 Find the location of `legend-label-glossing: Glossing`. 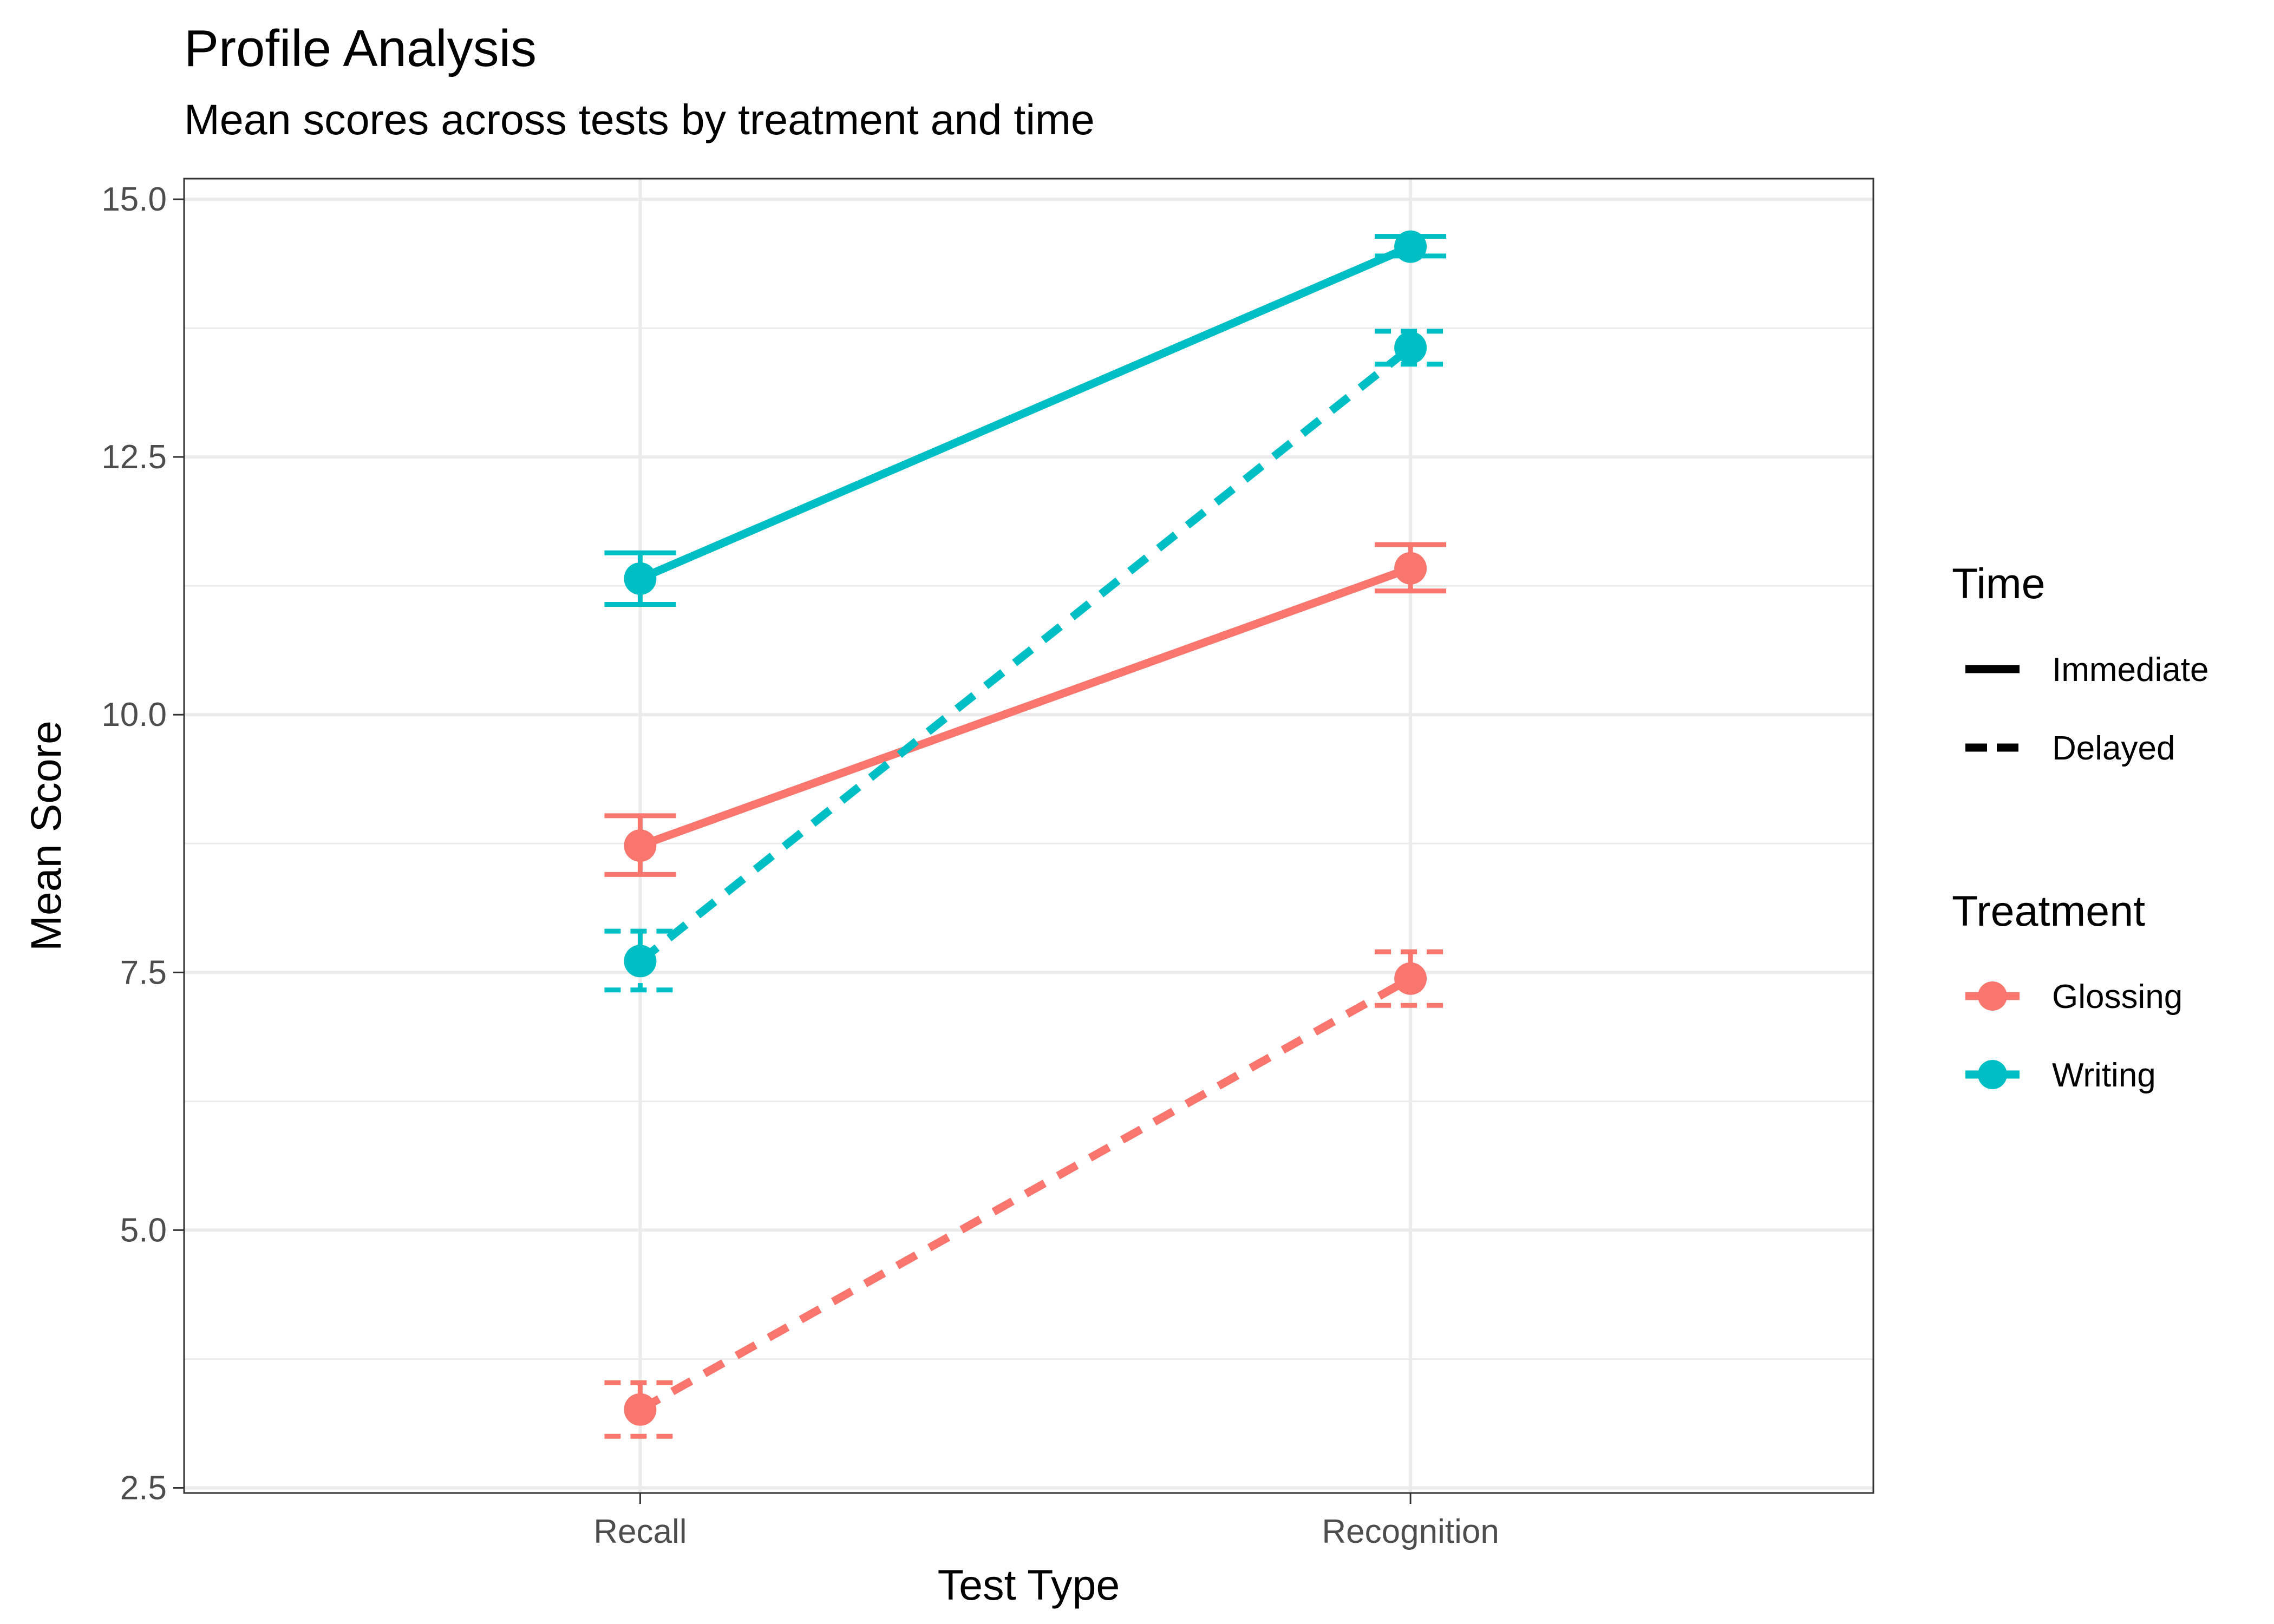

legend-label-glossing: Glossing is located at coordinates (2117, 997).